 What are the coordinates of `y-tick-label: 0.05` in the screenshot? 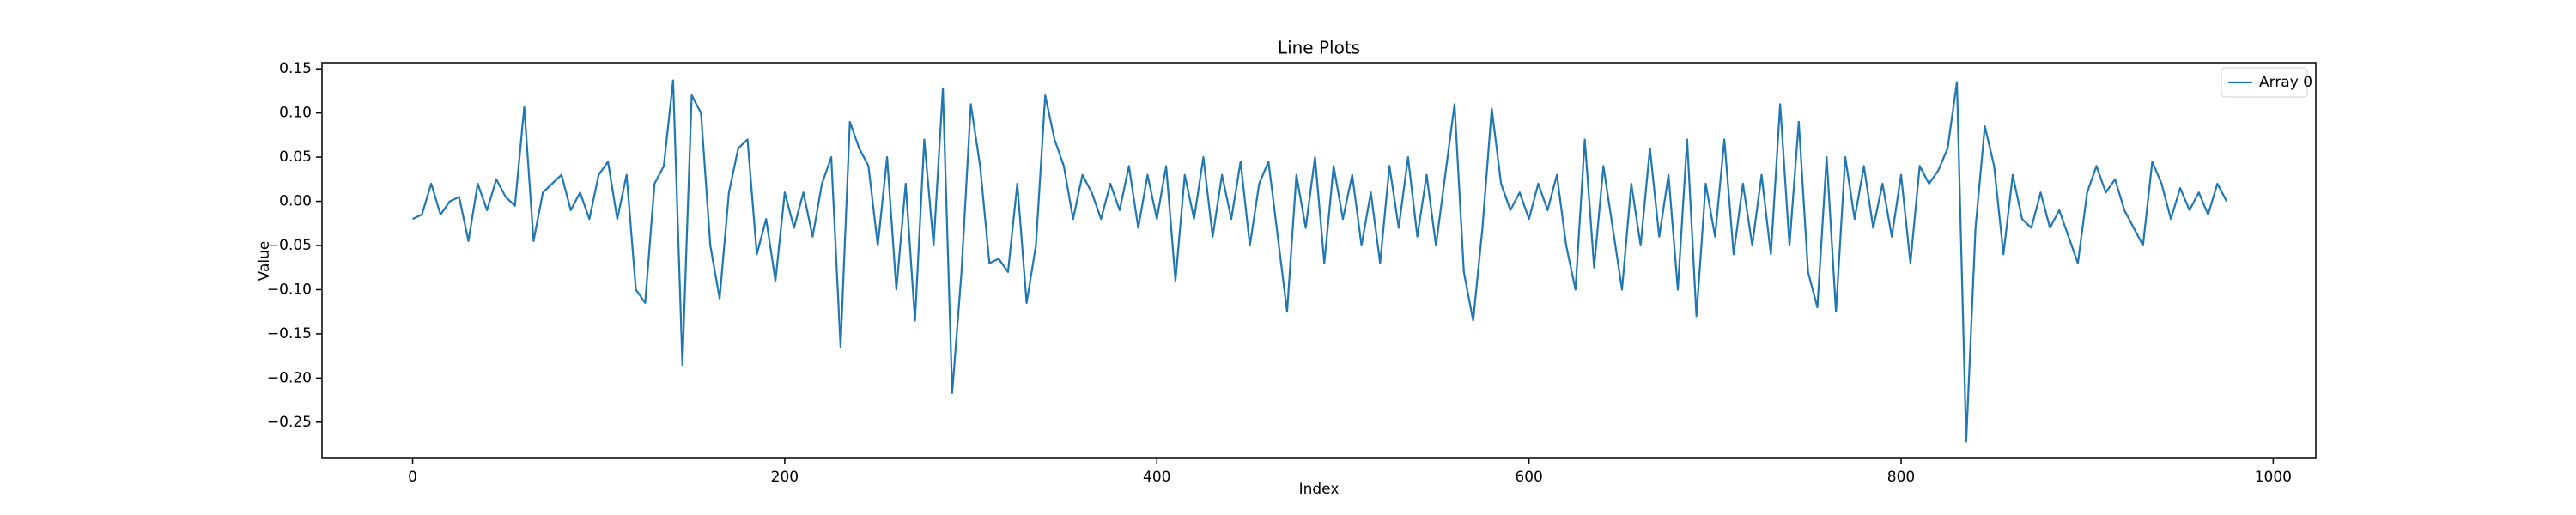 It's located at (295, 157).